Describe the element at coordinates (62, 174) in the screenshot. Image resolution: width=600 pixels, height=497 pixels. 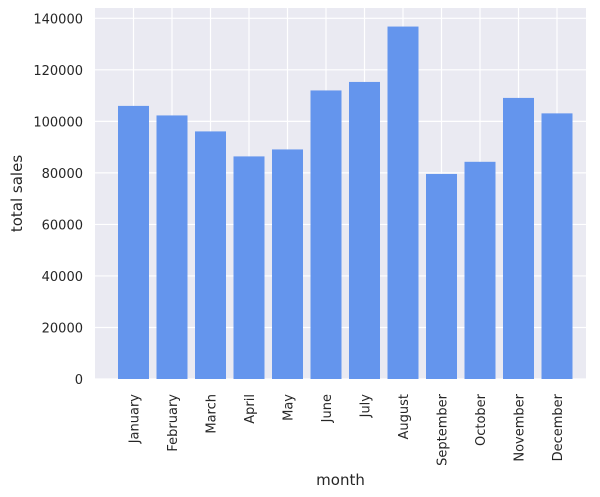
I see `y-tick-label: 80000` at that location.